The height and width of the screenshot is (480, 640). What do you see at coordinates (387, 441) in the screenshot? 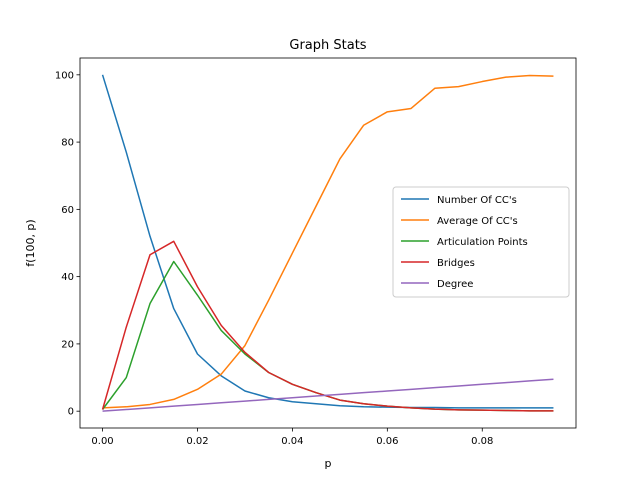
I see `x-tick-label: 0.06` at bounding box center [387, 441].